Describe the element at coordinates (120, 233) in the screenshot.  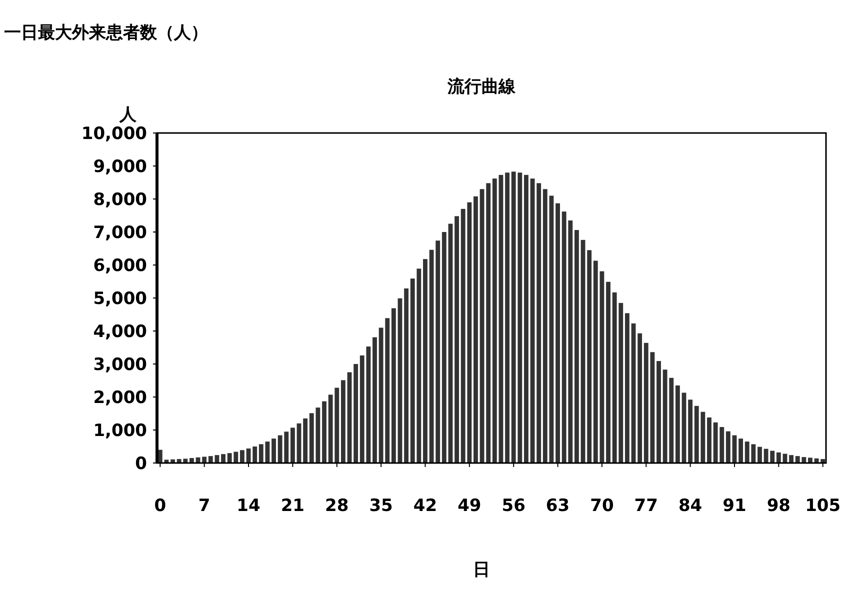
I see `y-tick-label: 7,000` at that location.